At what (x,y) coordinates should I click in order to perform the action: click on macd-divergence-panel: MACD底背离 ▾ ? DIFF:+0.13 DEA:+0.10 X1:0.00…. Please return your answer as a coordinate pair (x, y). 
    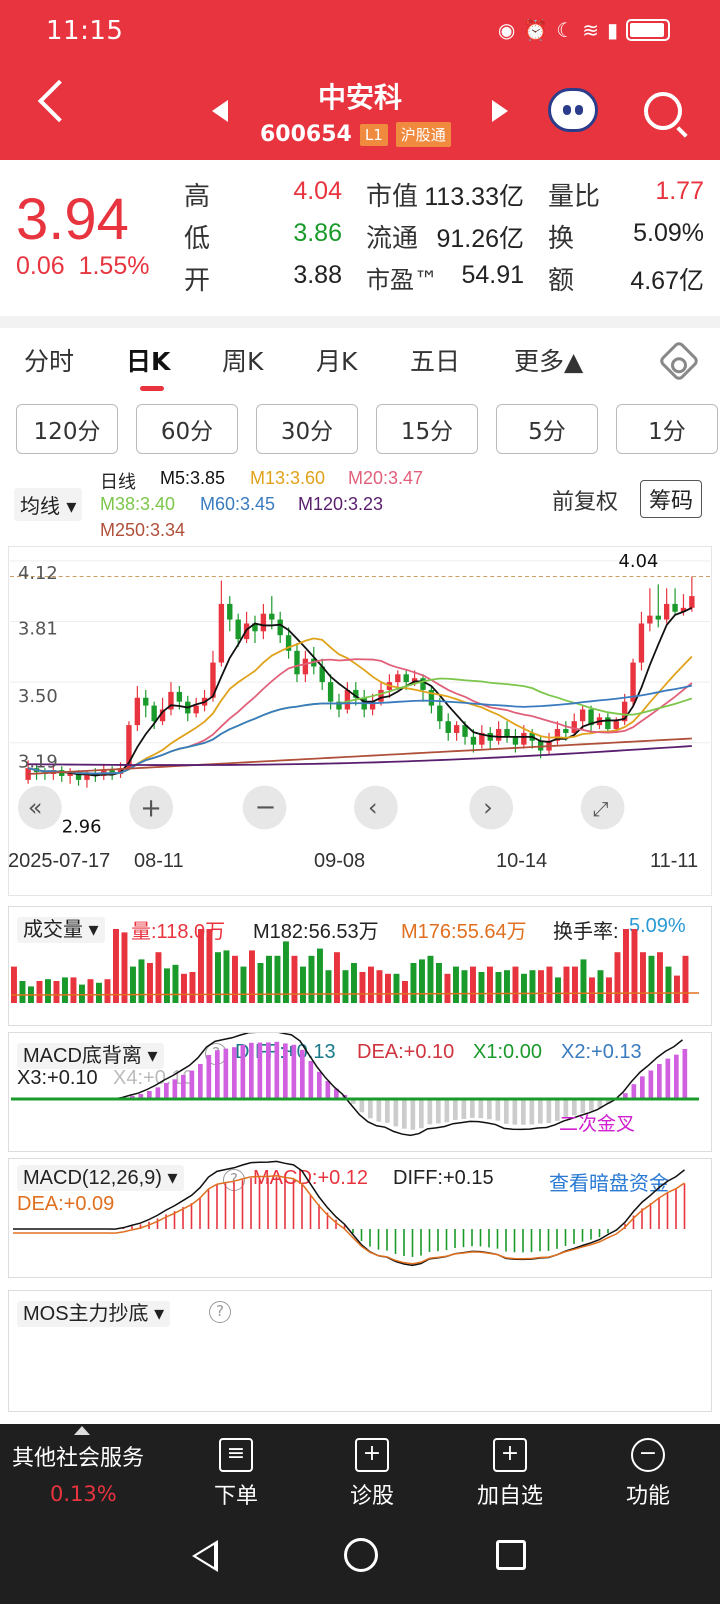
    Looking at the image, I should click on (360, 1092).